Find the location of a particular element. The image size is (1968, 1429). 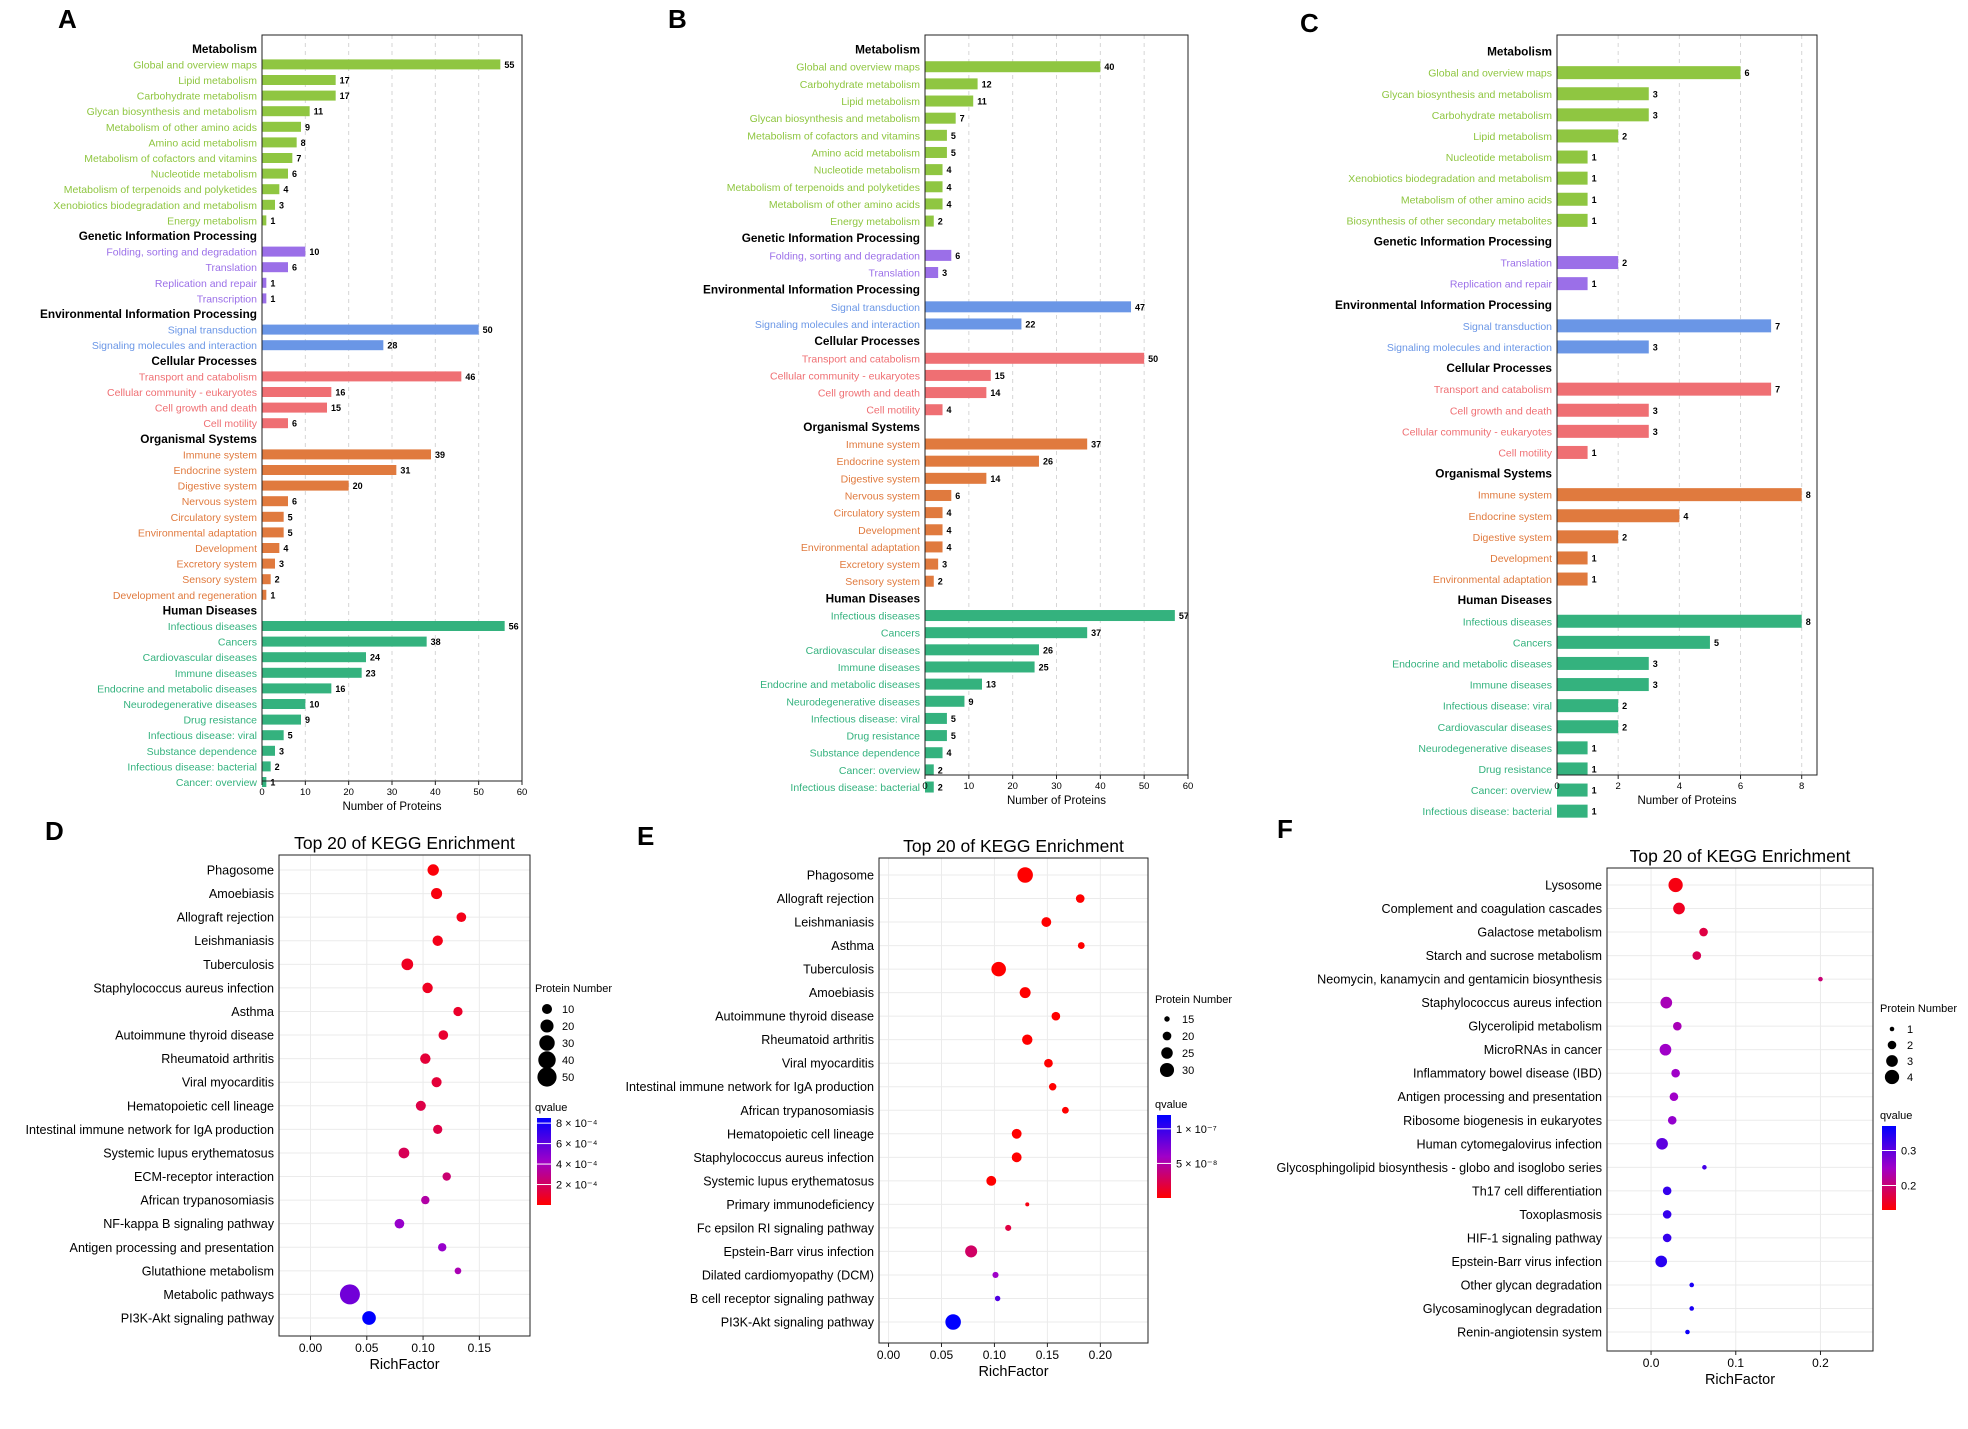

x-axis-label: RichFactor is located at coordinates (1740, 1380).